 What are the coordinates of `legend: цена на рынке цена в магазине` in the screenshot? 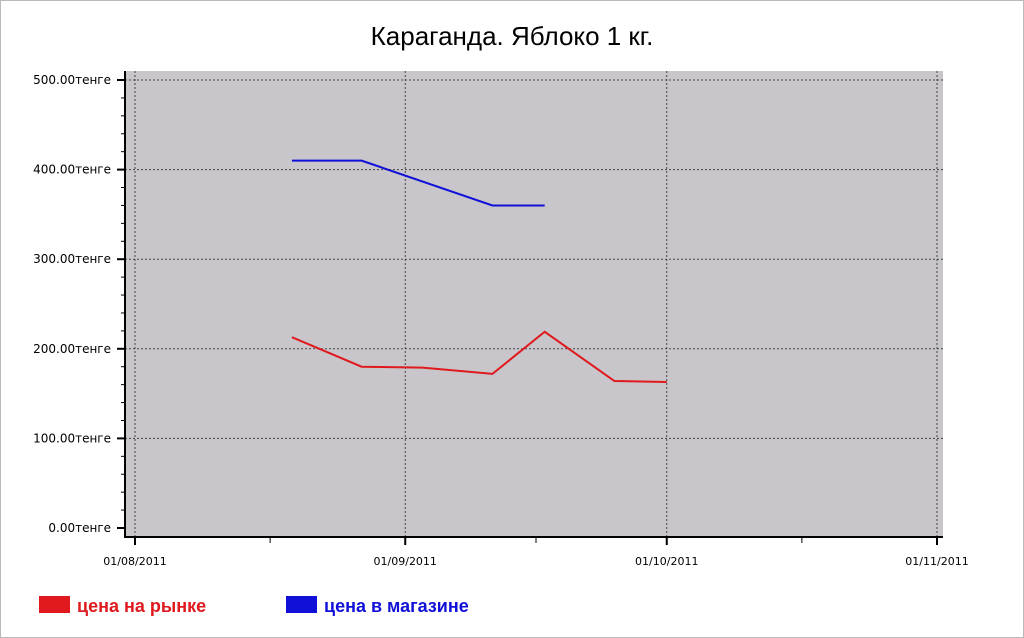 It's located at (254, 606).